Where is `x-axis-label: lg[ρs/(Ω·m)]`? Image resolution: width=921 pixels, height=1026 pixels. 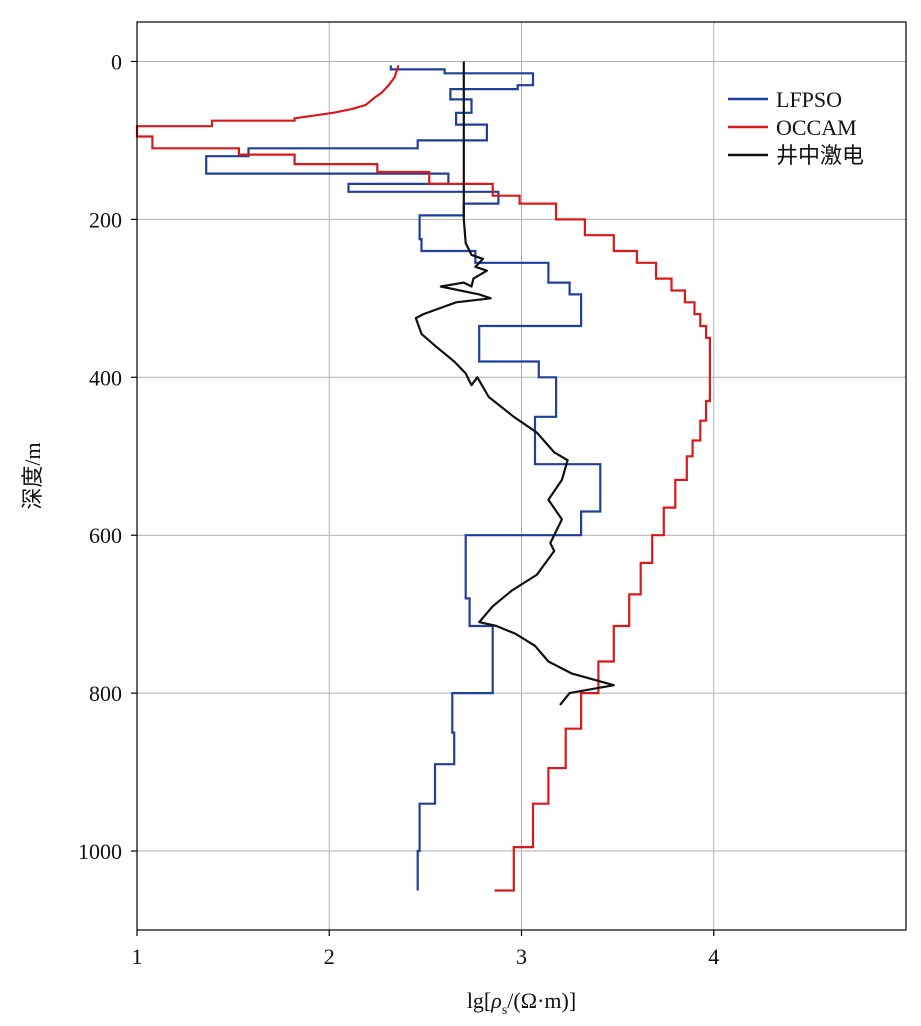
x-axis-label: lg[ρs/(Ω·m)] is located at coordinates (521, 1003).